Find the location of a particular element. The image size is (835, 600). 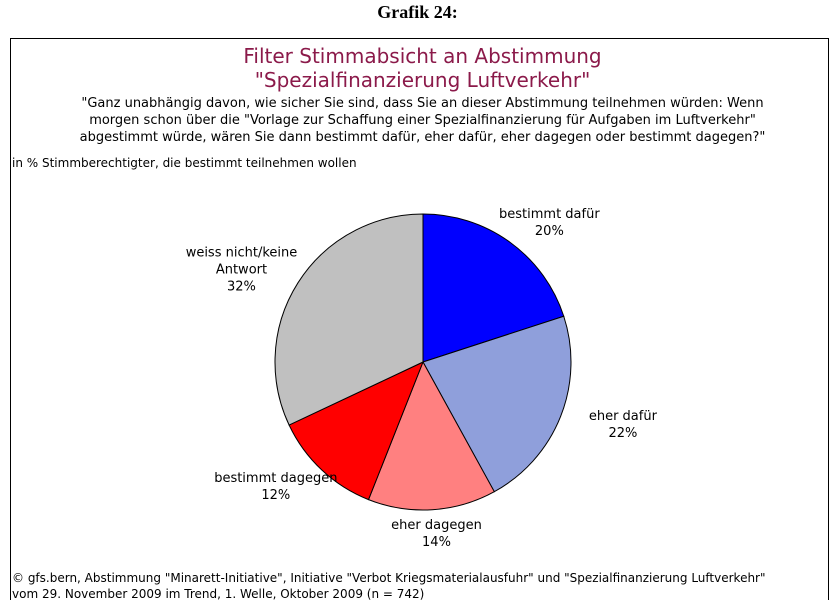

slice-label: bestimmt dafür 20% is located at coordinates (549, 223).